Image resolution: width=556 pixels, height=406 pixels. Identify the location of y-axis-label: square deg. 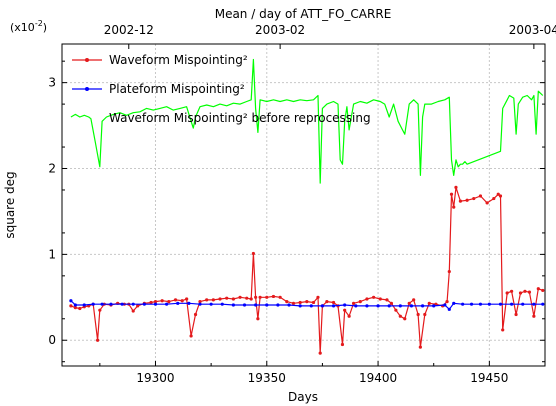
(10, 204).